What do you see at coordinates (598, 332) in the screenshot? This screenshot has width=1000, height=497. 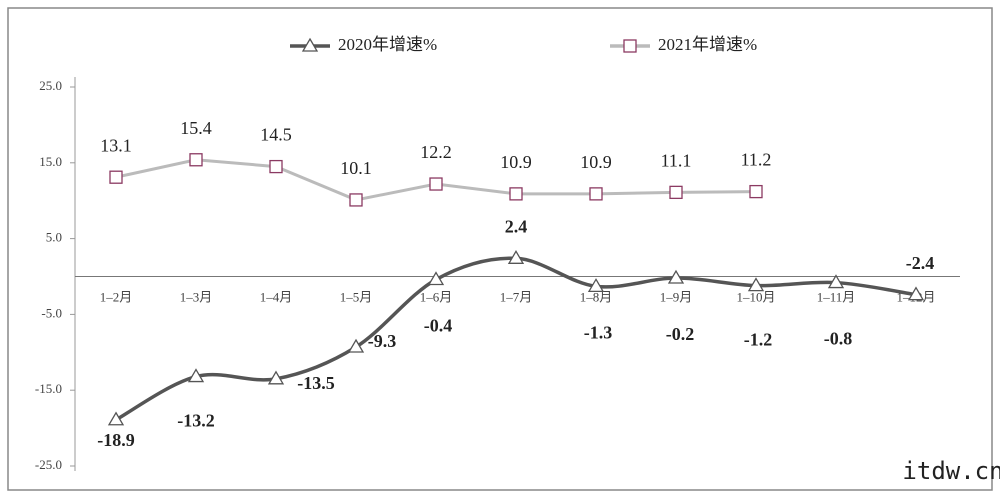 I see `data-label: -1.3` at bounding box center [598, 332].